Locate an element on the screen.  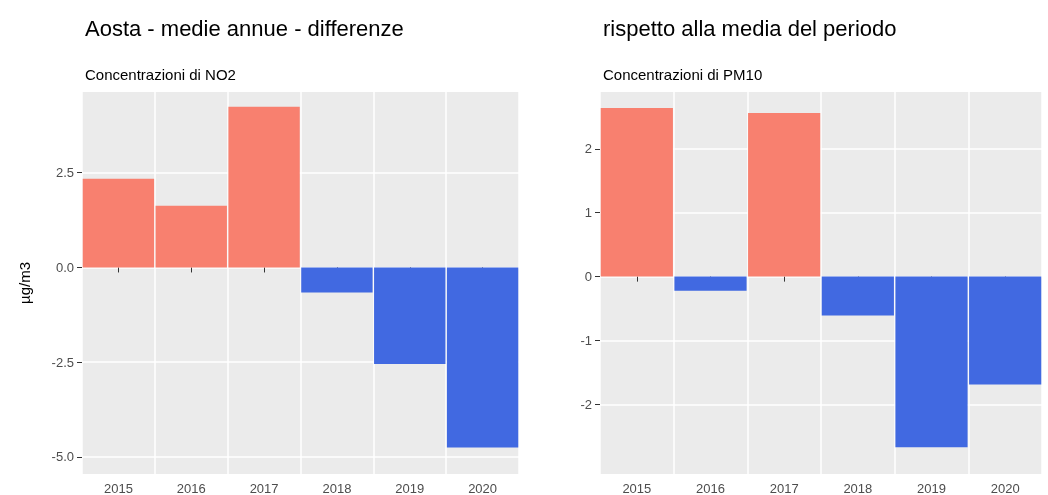
chart-title: rispetto alla media del periodo is located at coordinates (750, 28).